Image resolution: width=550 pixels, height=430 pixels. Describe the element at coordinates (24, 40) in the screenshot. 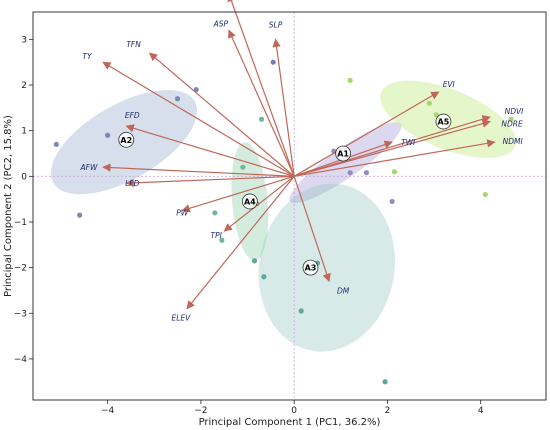

I see `y-tick-label: 3` at that location.